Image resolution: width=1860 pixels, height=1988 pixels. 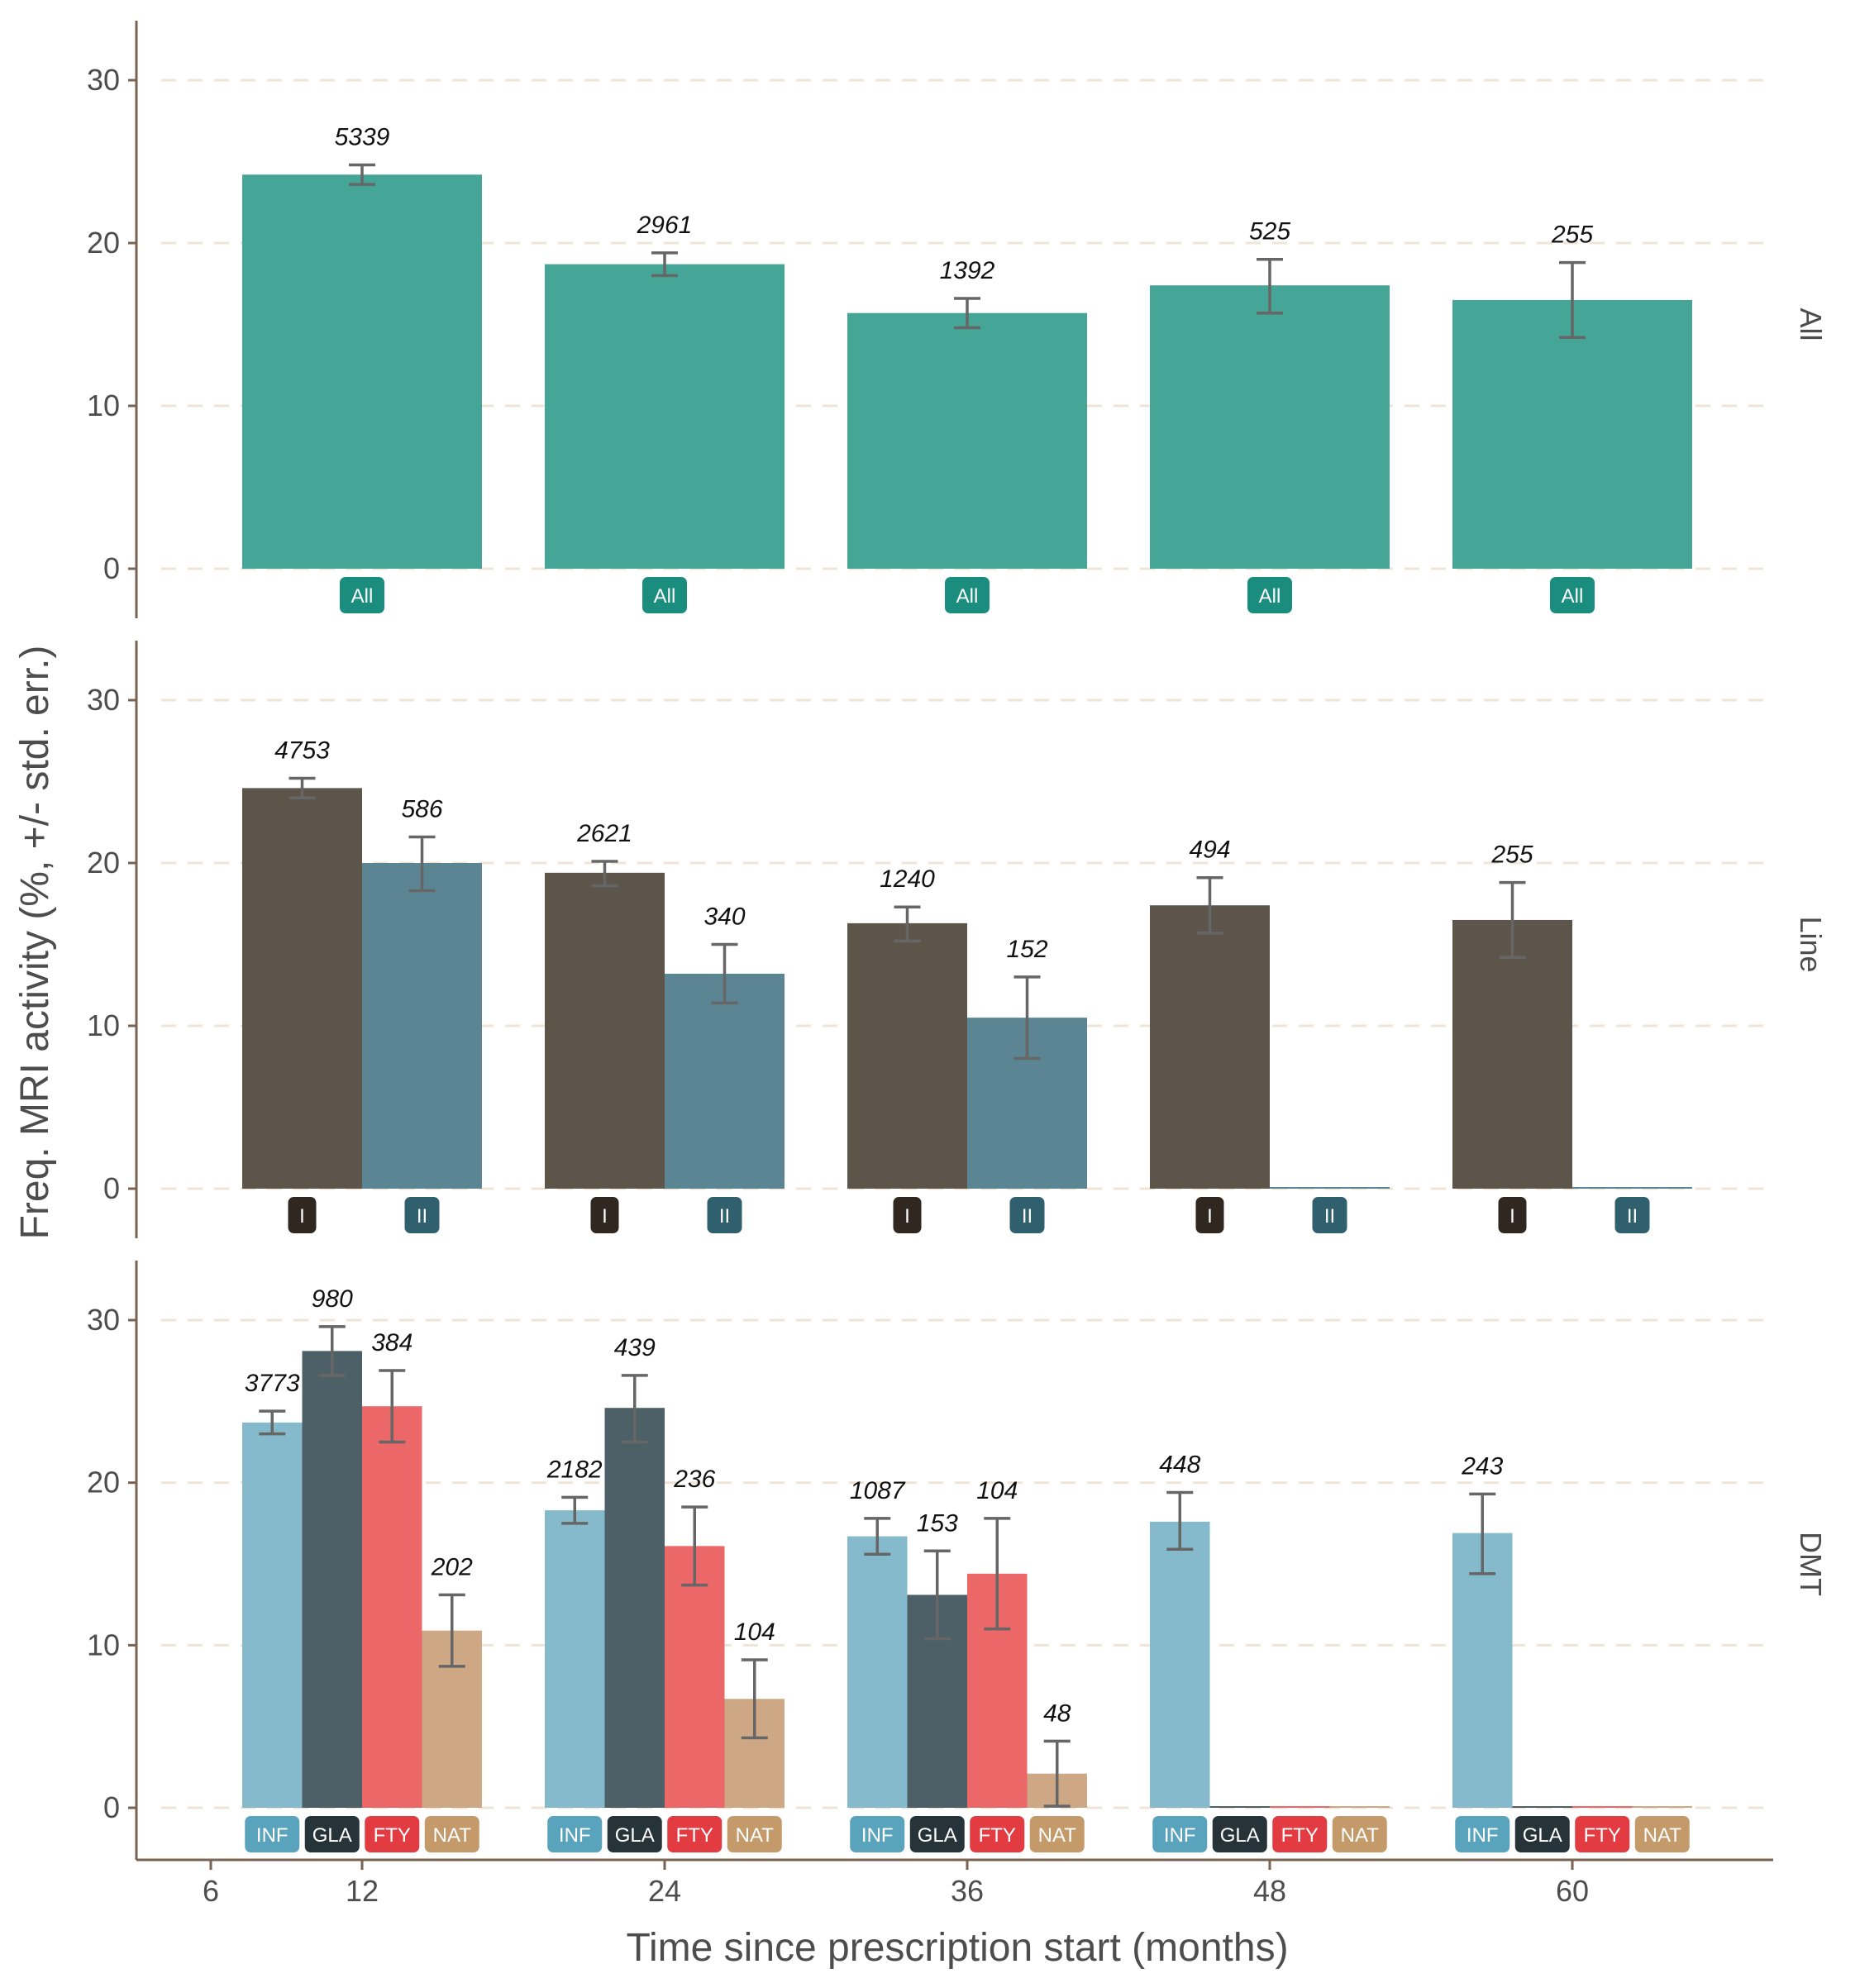 What do you see at coordinates (421, 808) in the screenshot?
I see `count-label: 586` at bounding box center [421, 808].